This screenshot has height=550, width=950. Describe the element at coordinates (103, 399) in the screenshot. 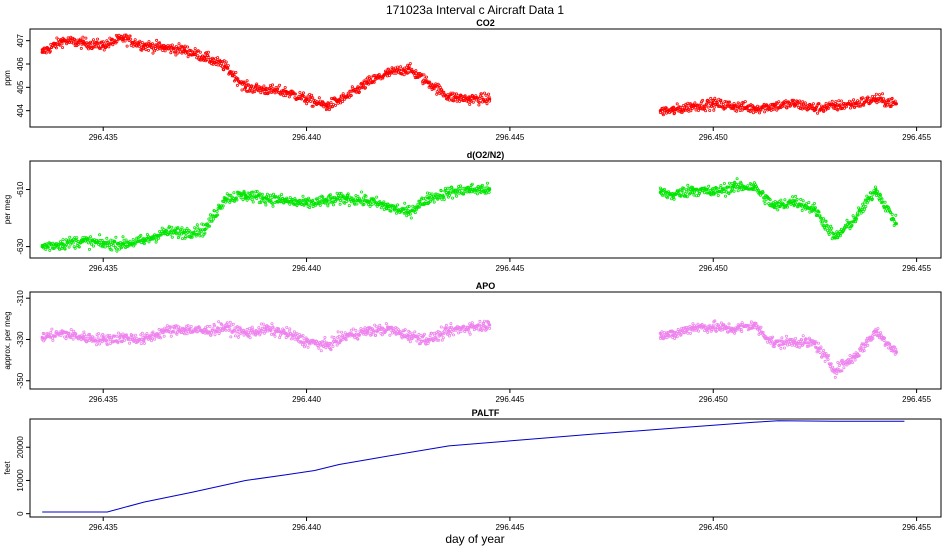

I see `x-tick-label: 296.435` at that location.